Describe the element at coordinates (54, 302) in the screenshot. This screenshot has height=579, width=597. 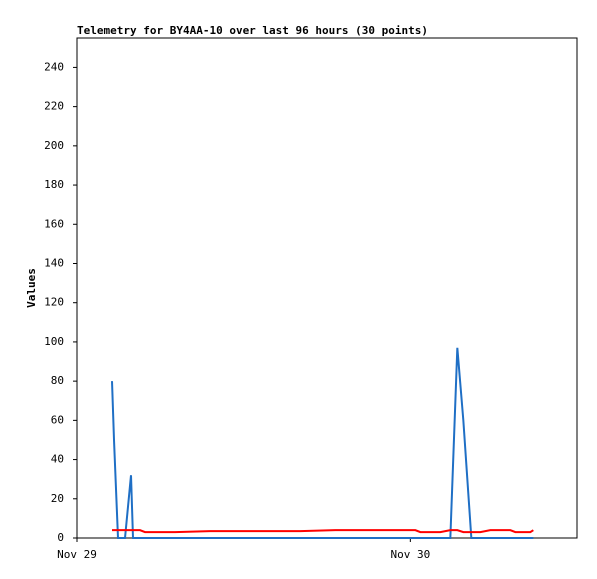
I see `y-tick-label: 120` at that location.